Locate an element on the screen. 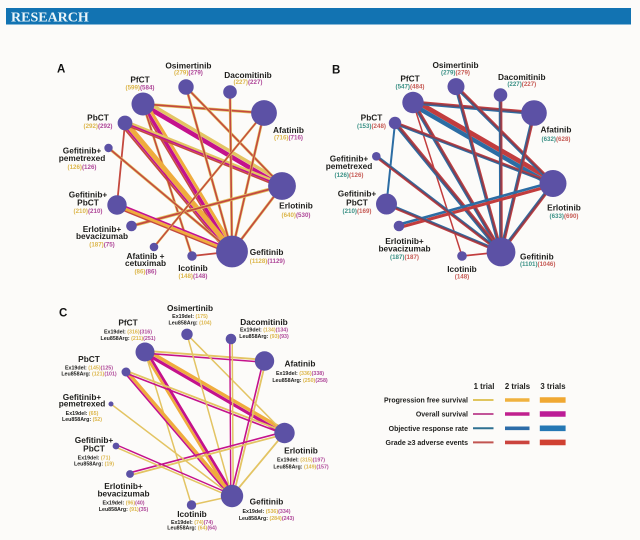 This screenshot has height=540, width=640. svg-text: (632)(628) is located at coordinates (556, 139).